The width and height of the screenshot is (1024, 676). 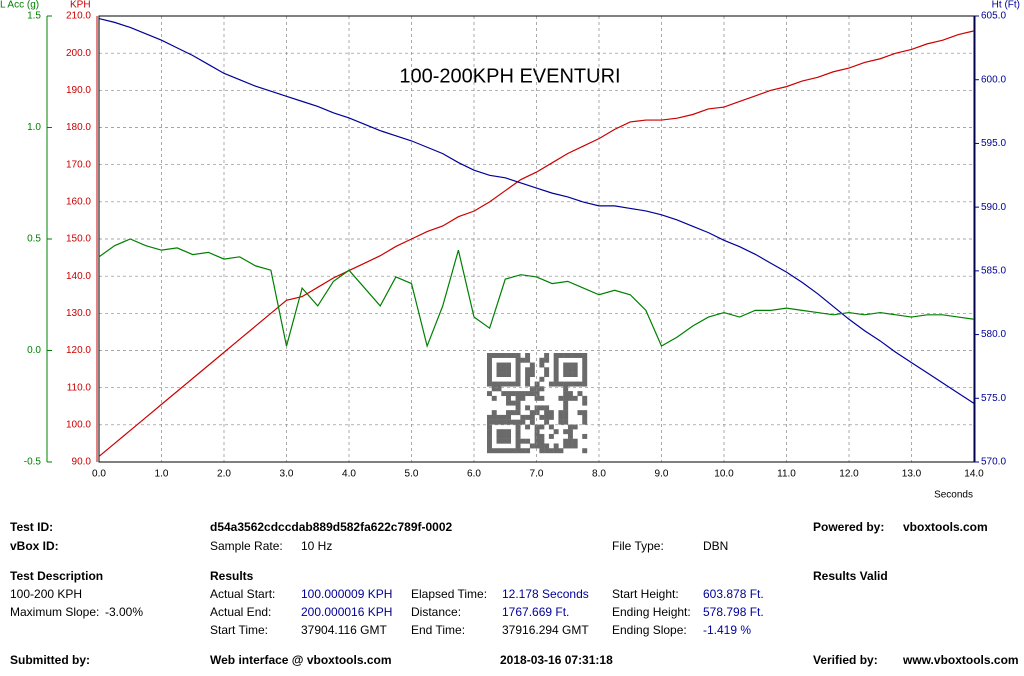 What do you see at coordinates (845, 660) in the screenshot?
I see `label: Verified by:` at bounding box center [845, 660].